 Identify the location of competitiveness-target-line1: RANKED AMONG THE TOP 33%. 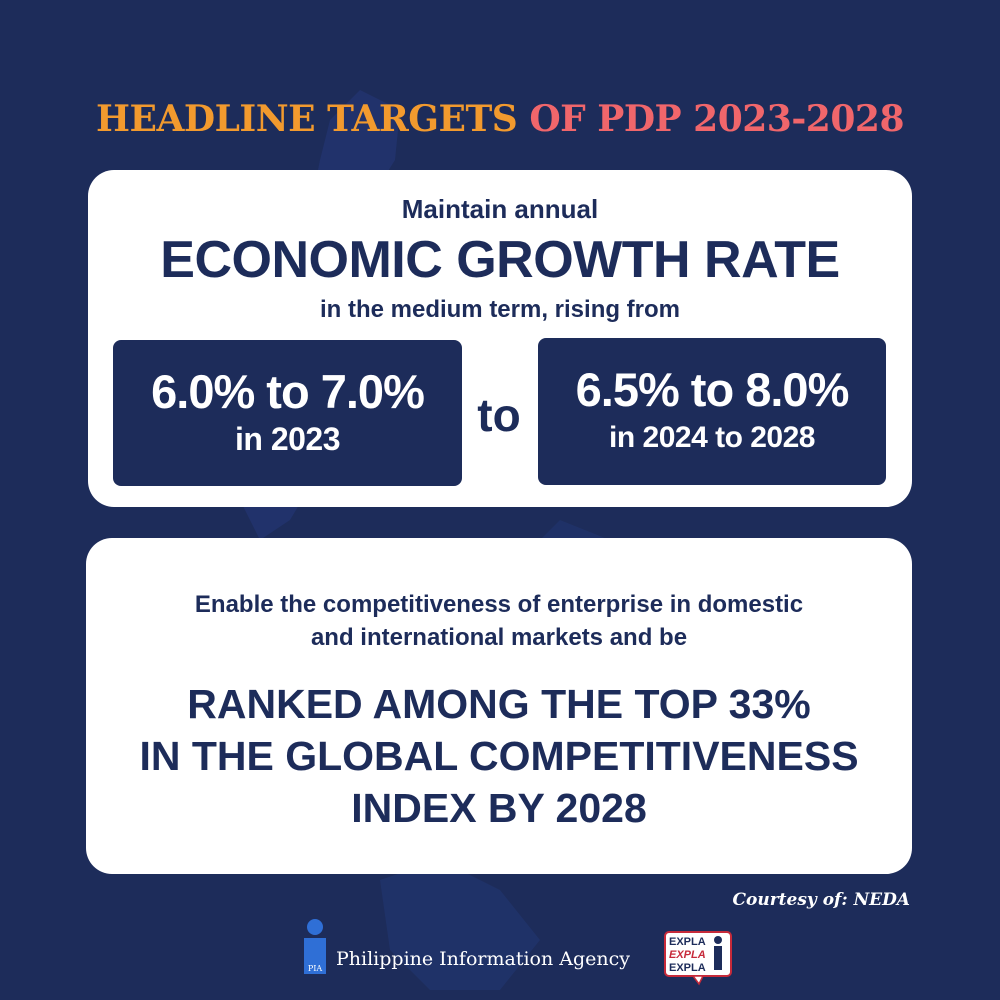
(499, 704).